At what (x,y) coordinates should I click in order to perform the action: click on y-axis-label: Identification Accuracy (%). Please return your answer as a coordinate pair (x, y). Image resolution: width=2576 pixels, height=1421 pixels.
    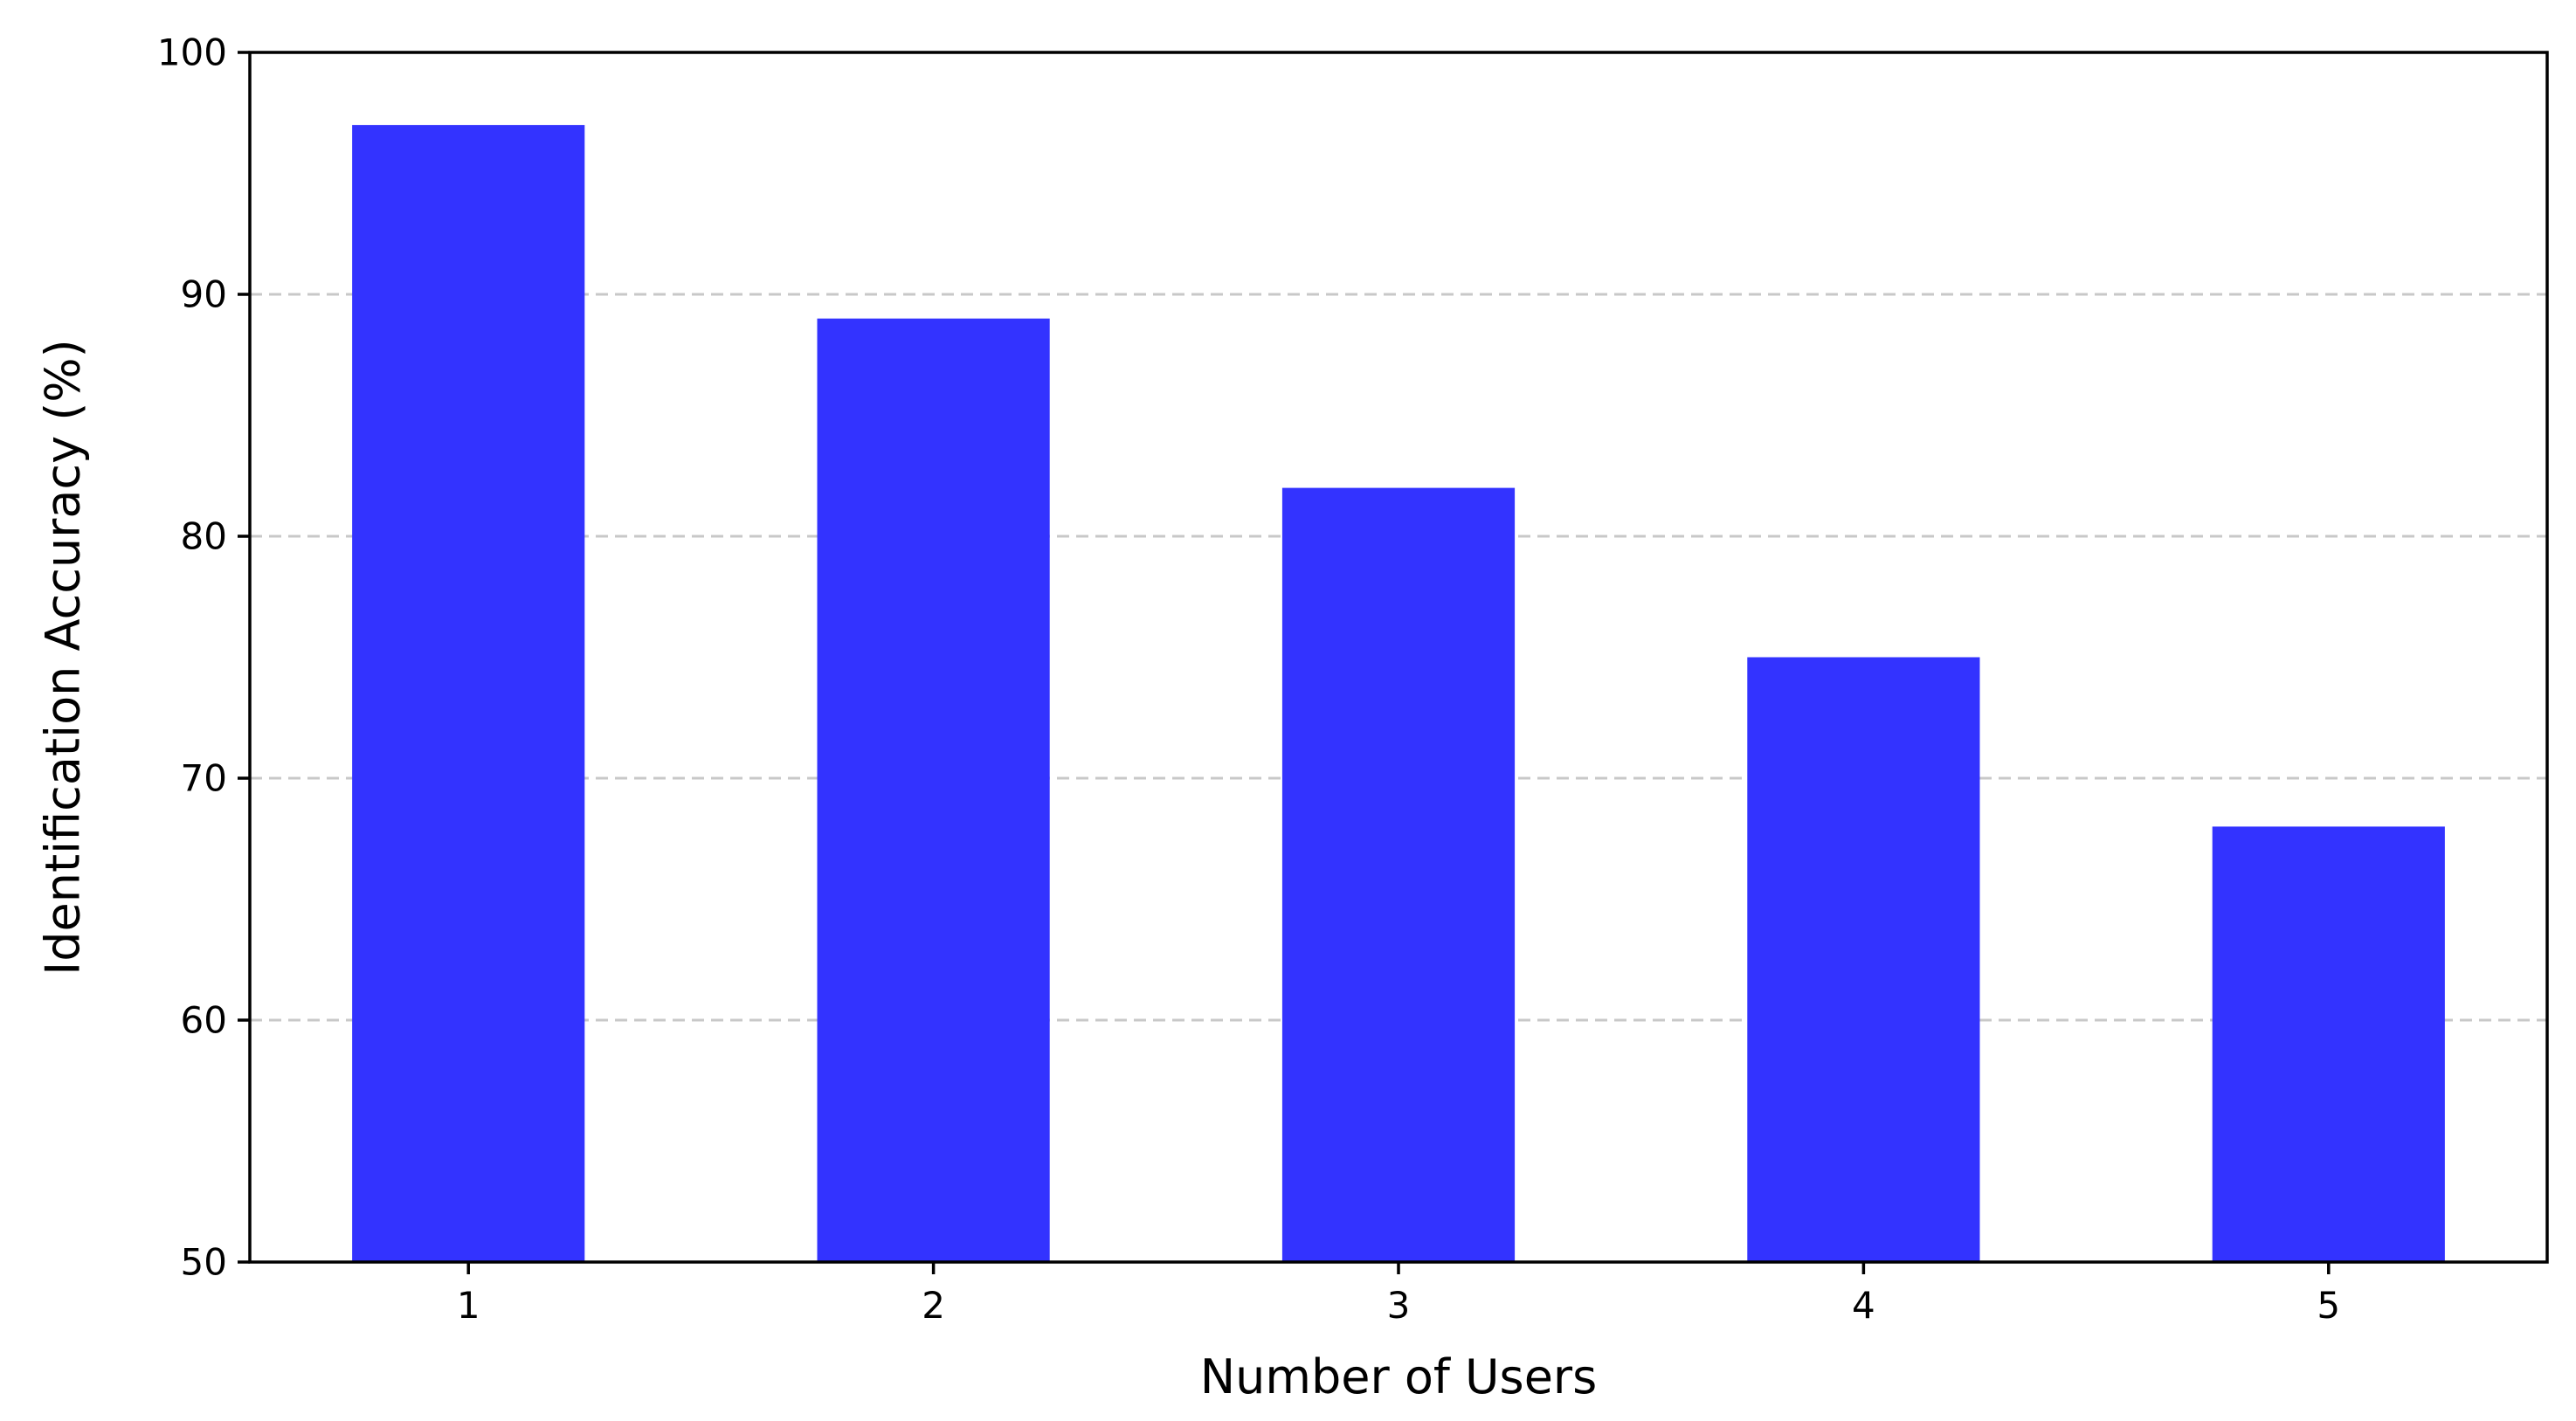
    Looking at the image, I should click on (63, 657).